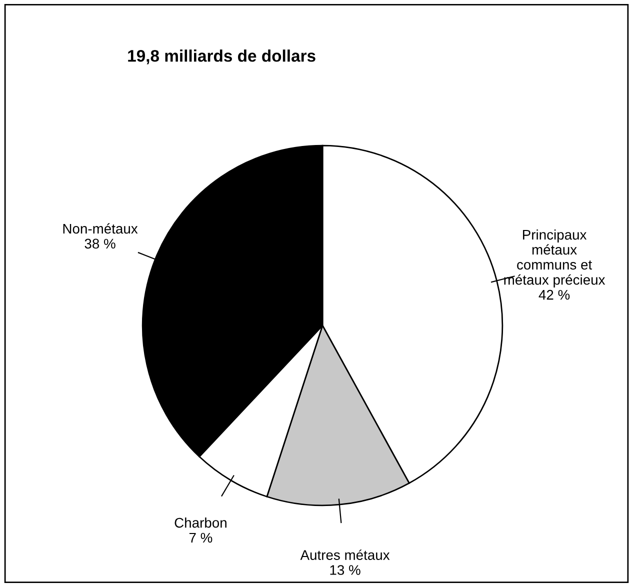  What do you see at coordinates (100, 243) in the screenshot?
I see `data-label: 38 %` at bounding box center [100, 243].